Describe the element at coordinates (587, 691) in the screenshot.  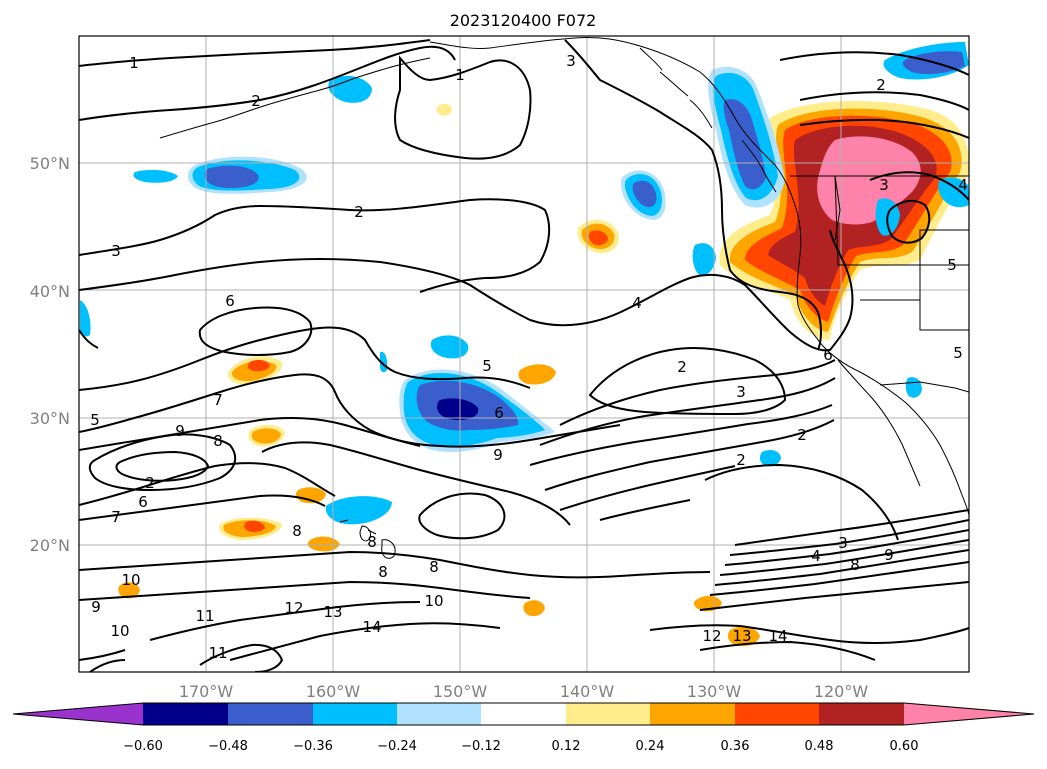
I see `lon-label: 140°W` at that location.